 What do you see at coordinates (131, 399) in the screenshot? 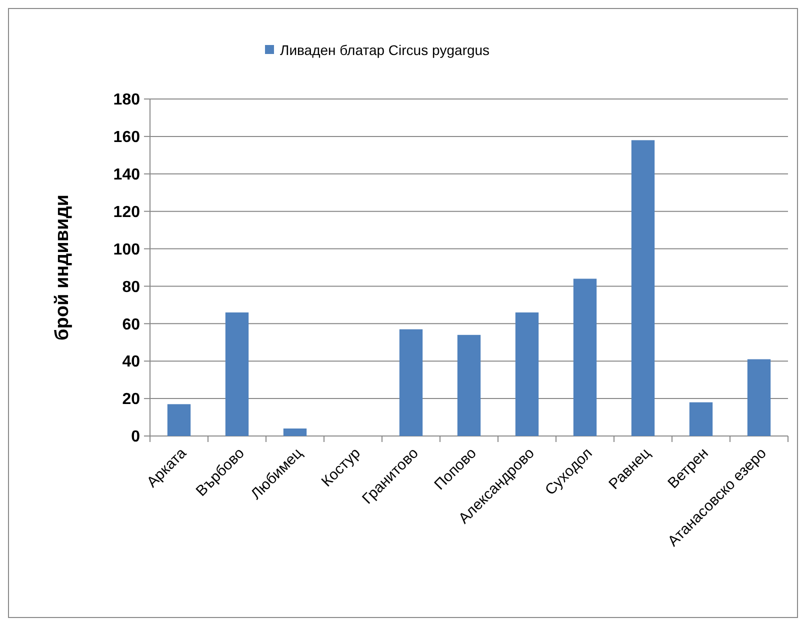
I see `y-tick-label: 20` at bounding box center [131, 399].